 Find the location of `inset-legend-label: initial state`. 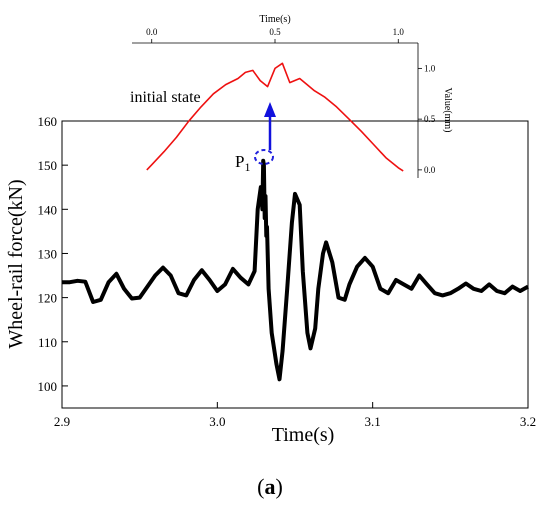

inset-legend-label: initial state is located at coordinates (165, 97).